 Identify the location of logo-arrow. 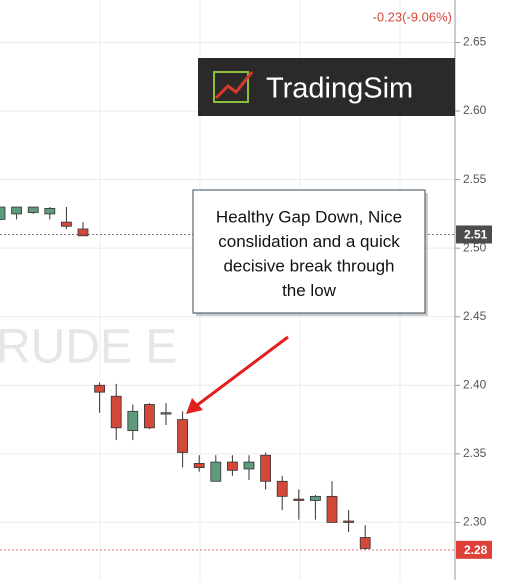
(234, 85).